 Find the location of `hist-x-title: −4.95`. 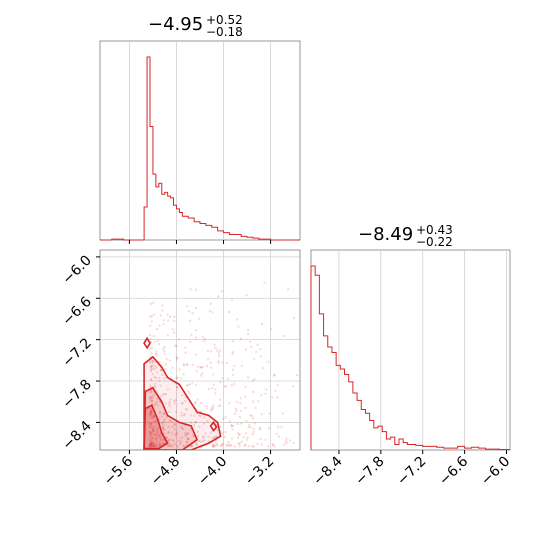

hist-x-title: −4.95 is located at coordinates (175, 24).